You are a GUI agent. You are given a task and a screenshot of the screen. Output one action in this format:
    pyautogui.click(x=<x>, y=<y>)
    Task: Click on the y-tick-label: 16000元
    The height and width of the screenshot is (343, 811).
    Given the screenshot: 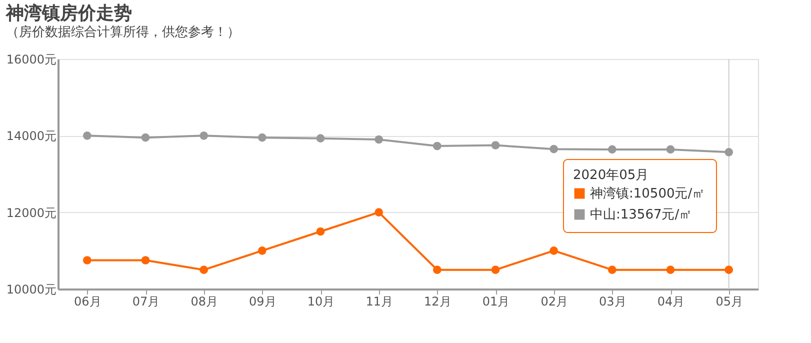 What is the action you would take?
    pyautogui.click(x=31, y=59)
    